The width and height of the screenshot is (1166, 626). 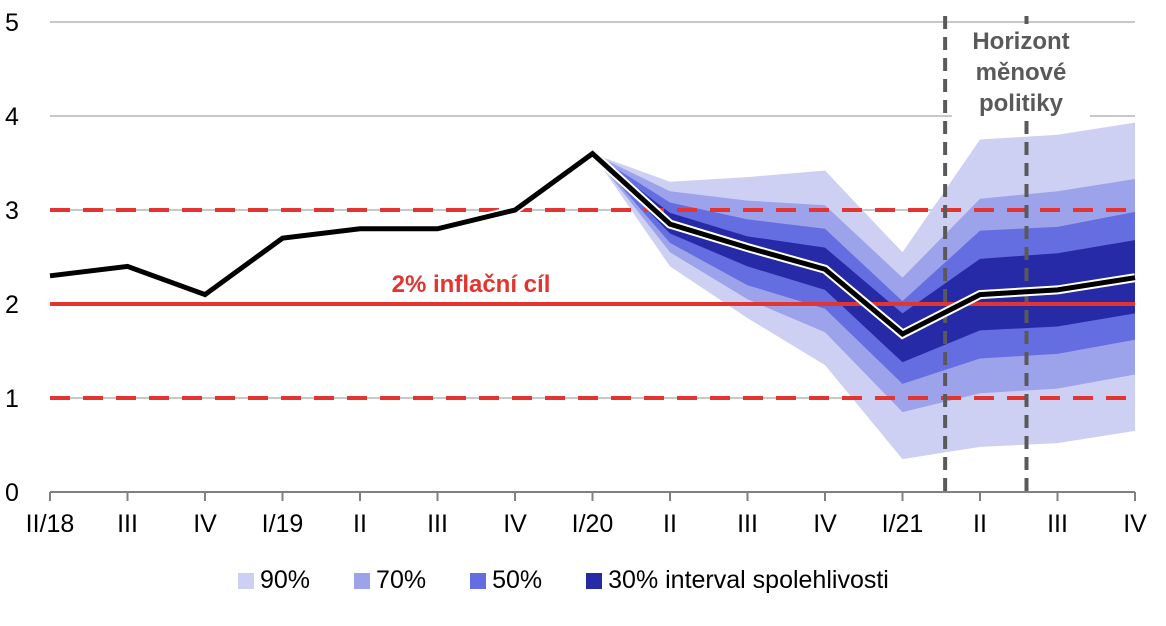 I want to click on x-tick-label-11: I/21, so click(x=903, y=524).